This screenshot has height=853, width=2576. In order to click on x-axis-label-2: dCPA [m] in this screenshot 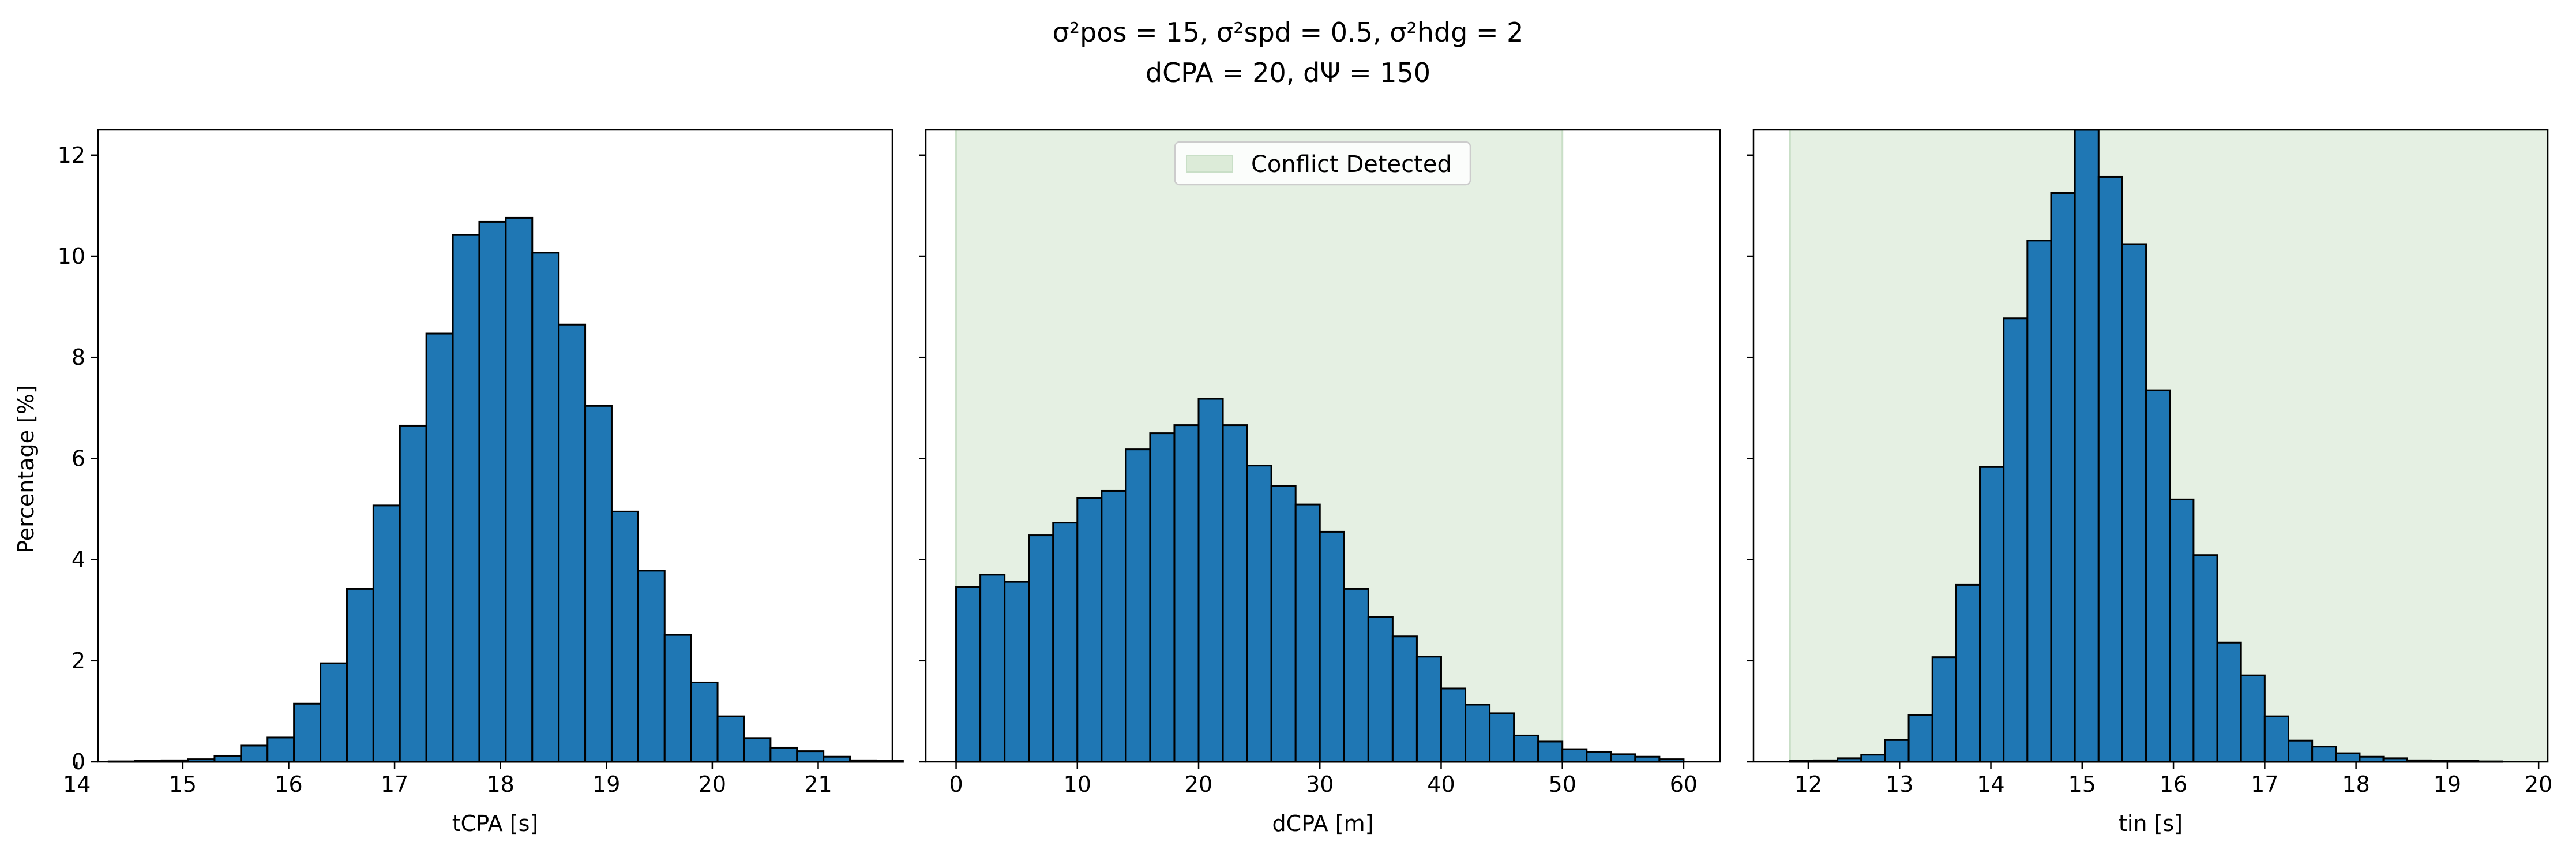, I will do `click(1323, 823)`.